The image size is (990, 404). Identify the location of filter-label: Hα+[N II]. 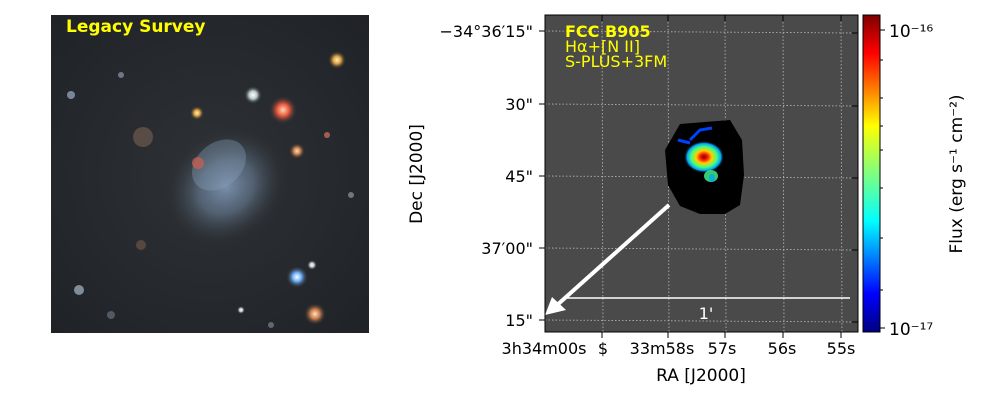
(602, 46).